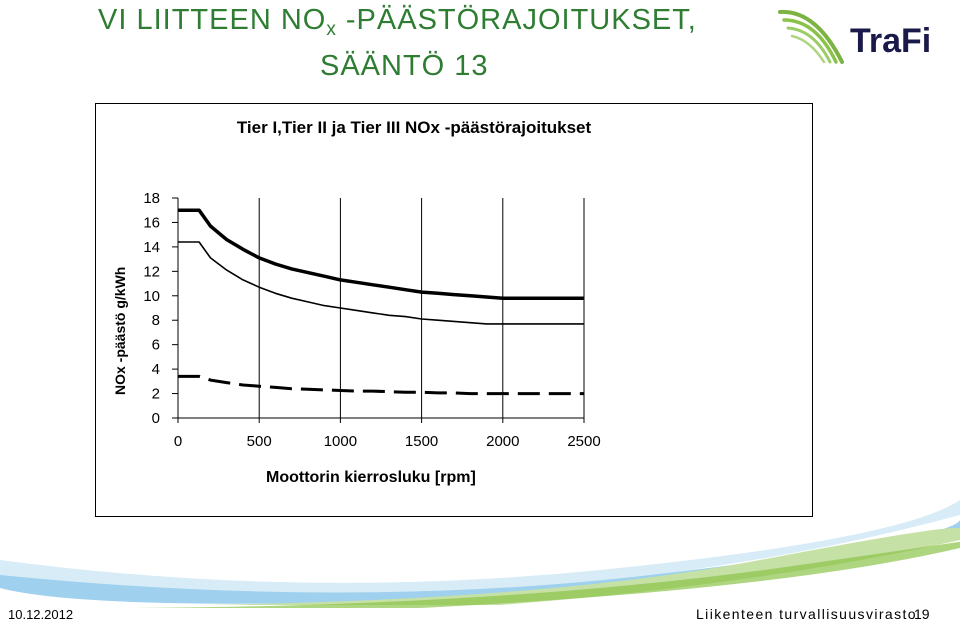  I want to click on footer-date: 10.12.2012, so click(41, 614).